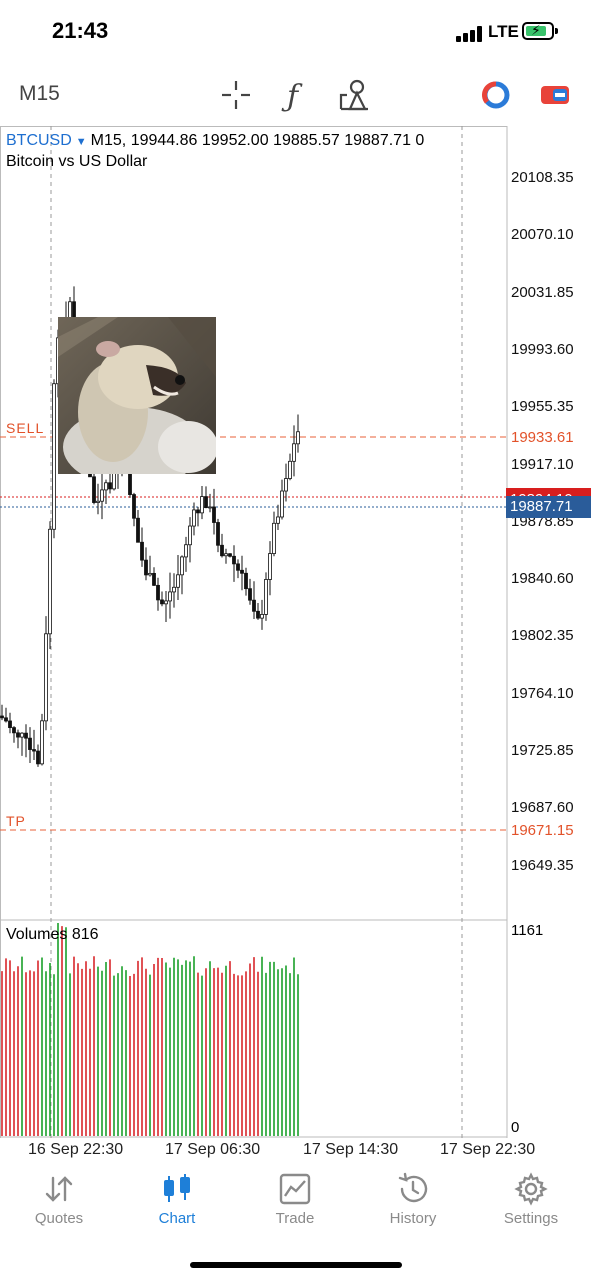  Describe the element at coordinates (236, 95) in the screenshot. I see `crosshair-icon` at that location.